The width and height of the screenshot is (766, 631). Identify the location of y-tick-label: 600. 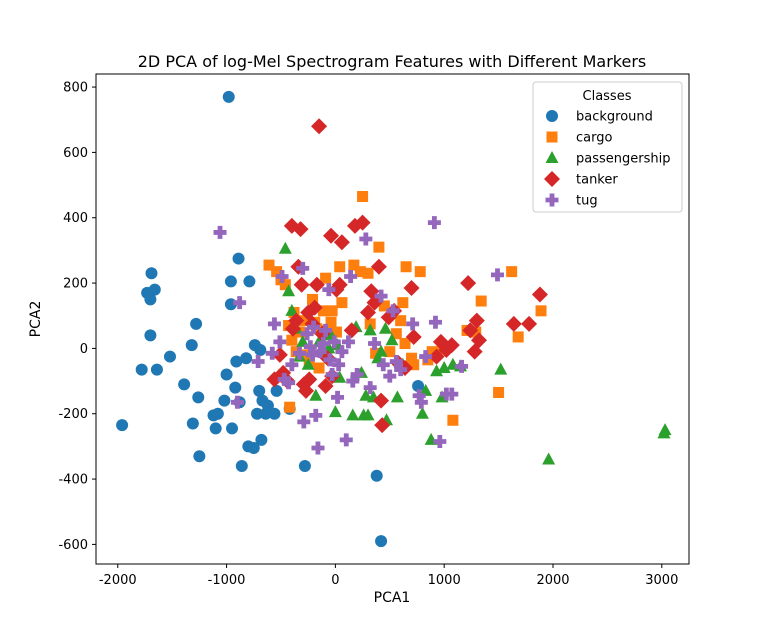
(75, 153).